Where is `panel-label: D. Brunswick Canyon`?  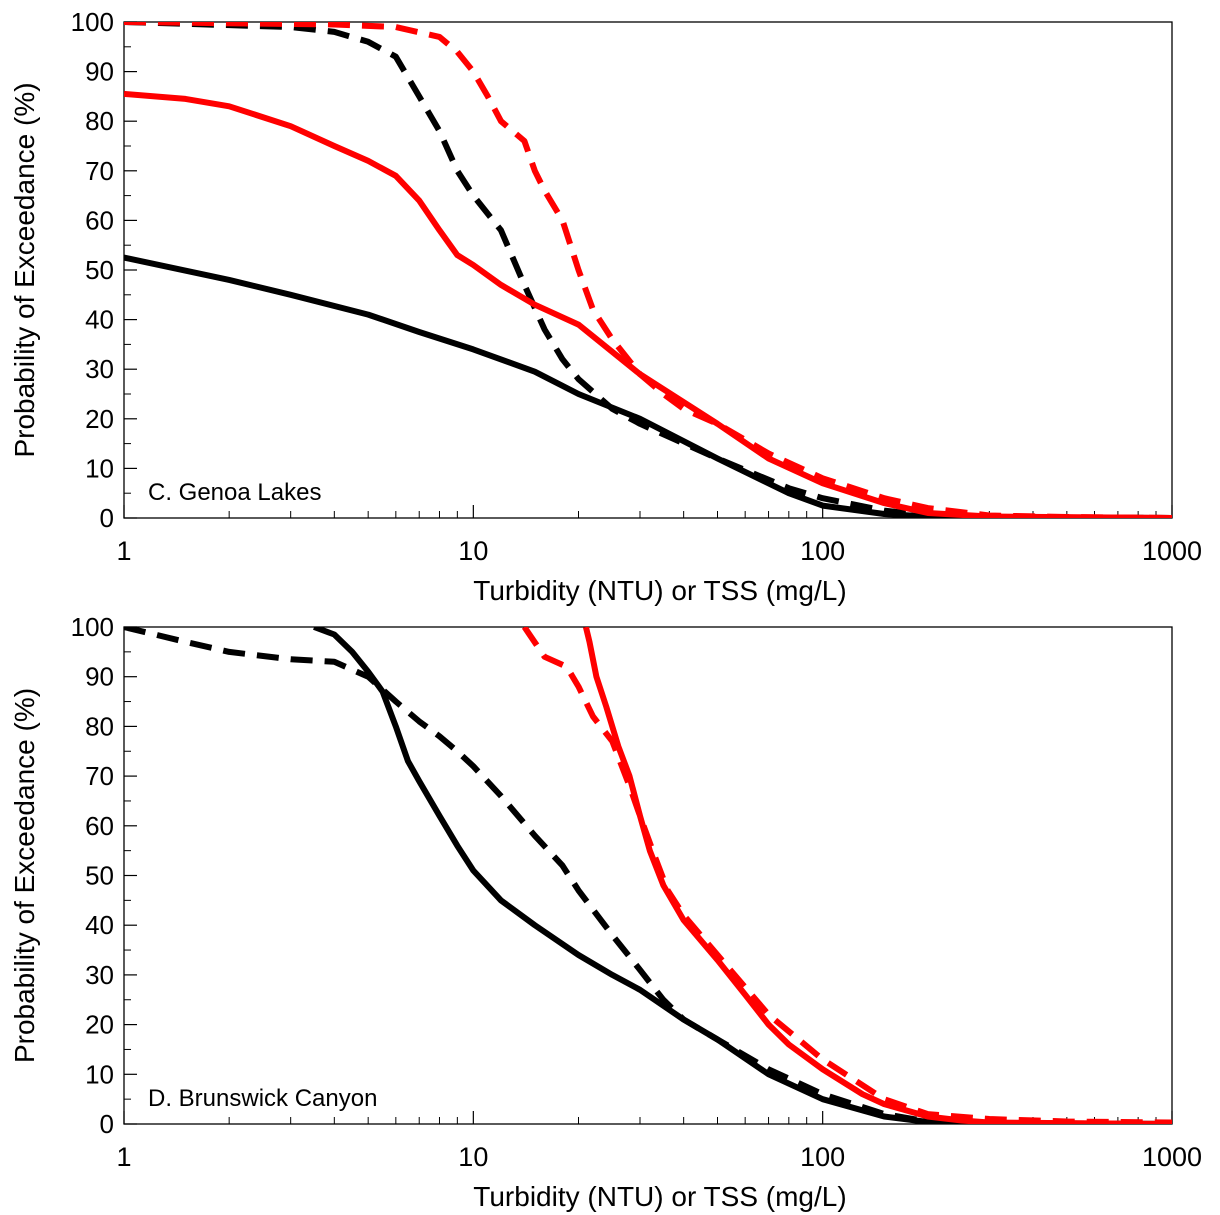 panel-label: D. Brunswick Canyon is located at coordinates (262, 1098).